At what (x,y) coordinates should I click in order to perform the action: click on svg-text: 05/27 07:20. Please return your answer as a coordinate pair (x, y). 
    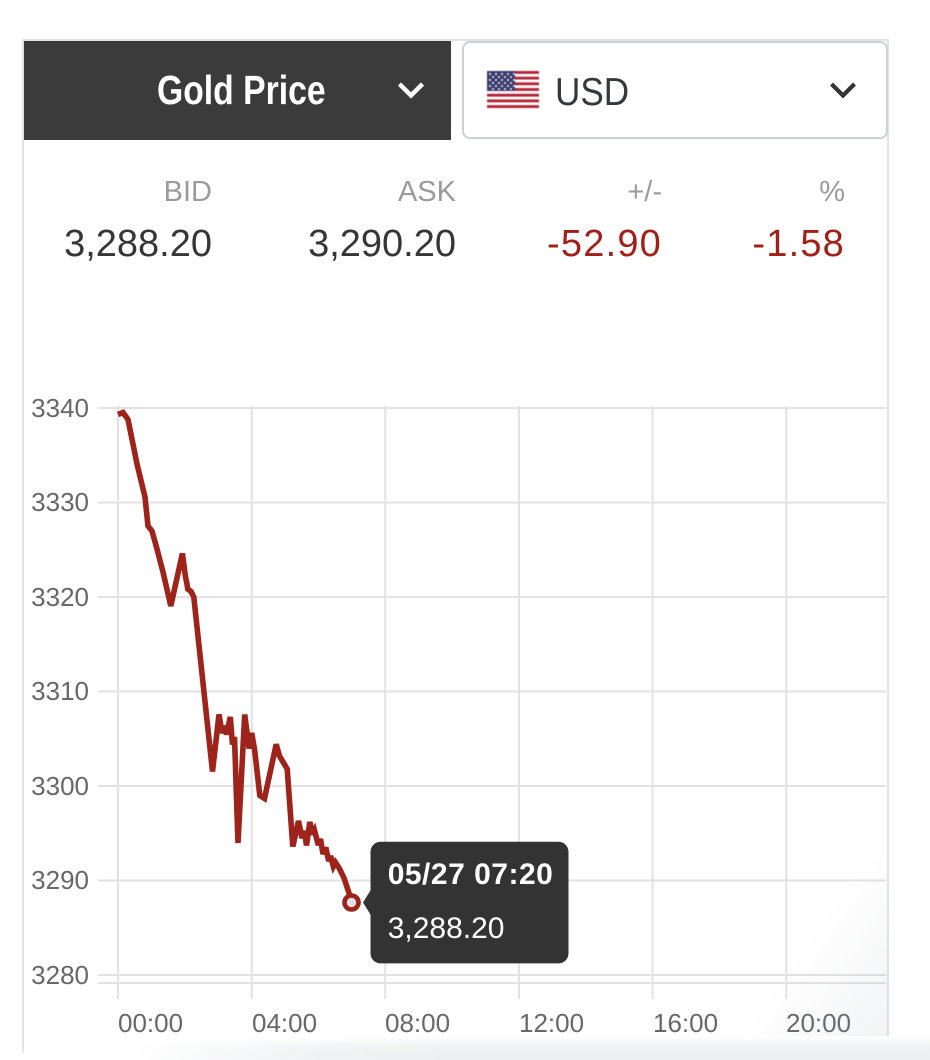
    Looking at the image, I should click on (471, 874).